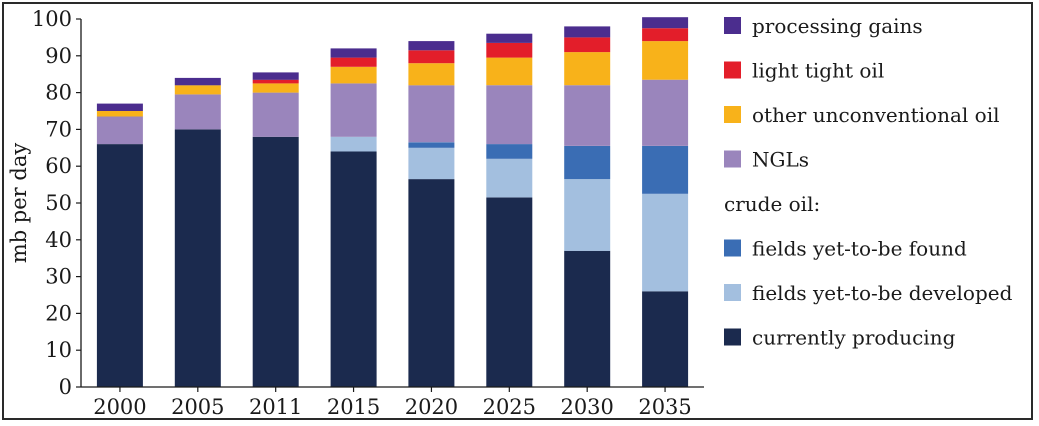 The width and height of the screenshot is (1039, 426). Describe the element at coordinates (197, 407) in the screenshot. I see `x-tick-label: 2005` at that location.